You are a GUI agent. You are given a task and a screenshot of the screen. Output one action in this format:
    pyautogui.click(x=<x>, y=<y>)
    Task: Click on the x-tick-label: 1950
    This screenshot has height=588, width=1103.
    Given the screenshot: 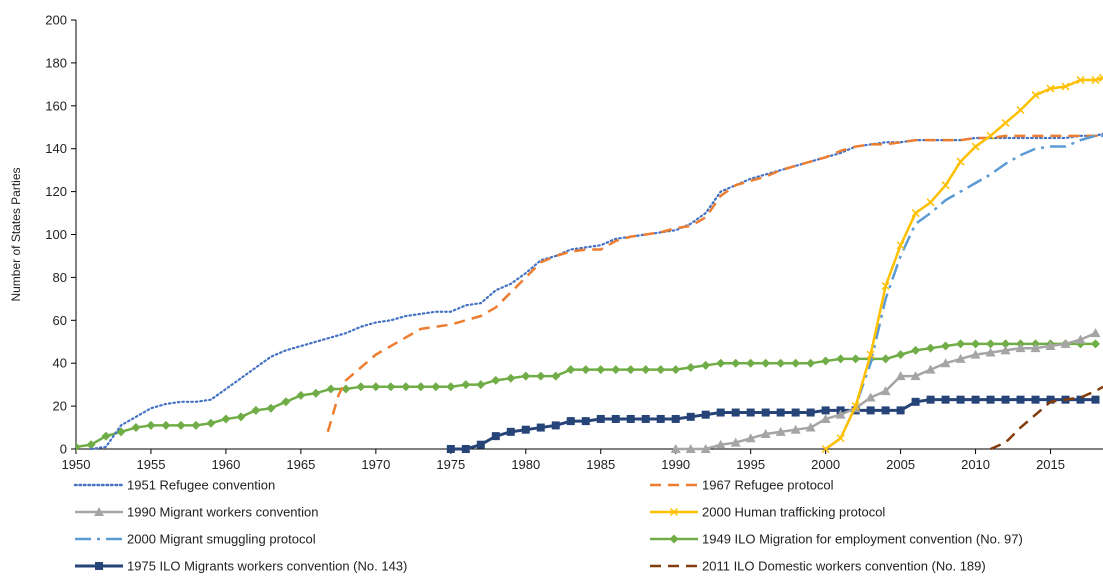 What is the action you would take?
    pyautogui.click(x=76, y=464)
    